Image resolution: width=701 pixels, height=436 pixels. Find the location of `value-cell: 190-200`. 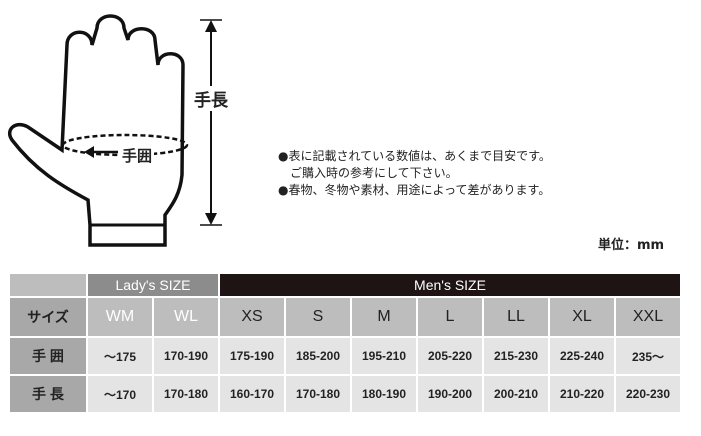

value-cell: 190-200 is located at coordinates (450, 394).